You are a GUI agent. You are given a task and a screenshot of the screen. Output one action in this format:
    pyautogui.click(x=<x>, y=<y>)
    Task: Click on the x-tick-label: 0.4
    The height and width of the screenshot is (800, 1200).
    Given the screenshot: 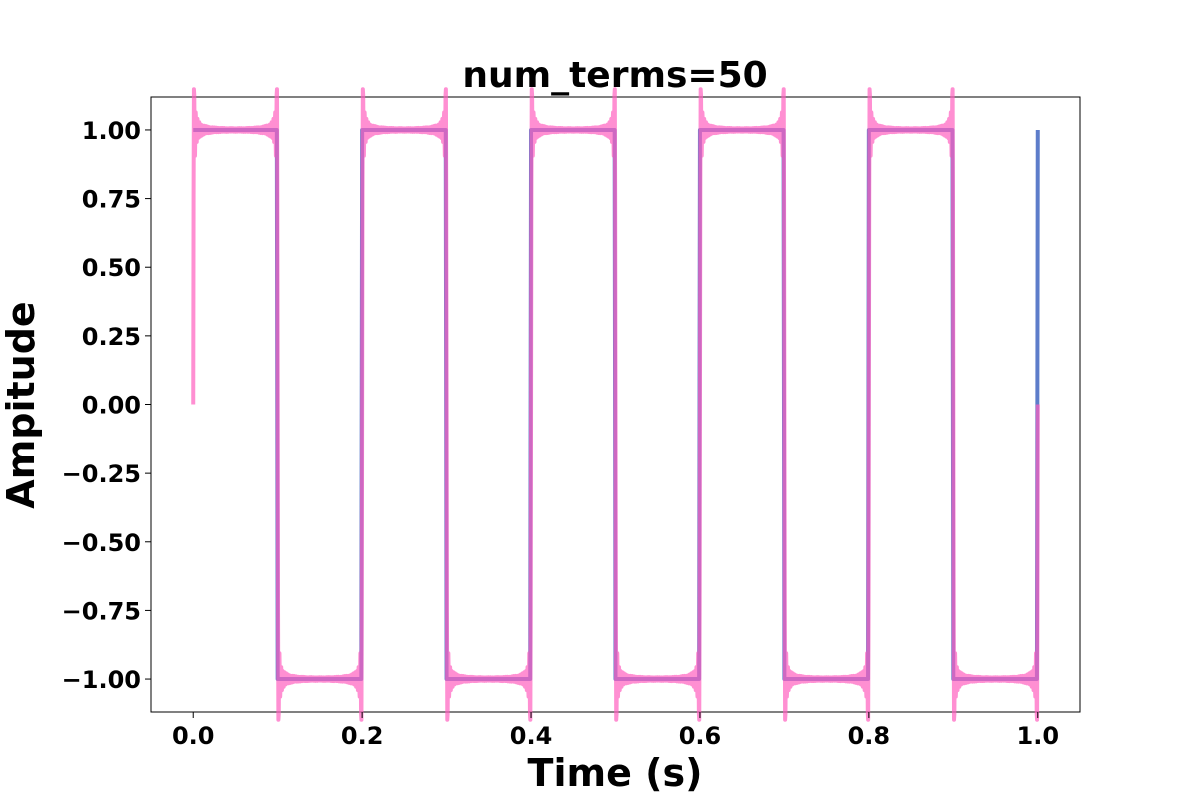 What is the action you would take?
    pyautogui.click(x=531, y=736)
    